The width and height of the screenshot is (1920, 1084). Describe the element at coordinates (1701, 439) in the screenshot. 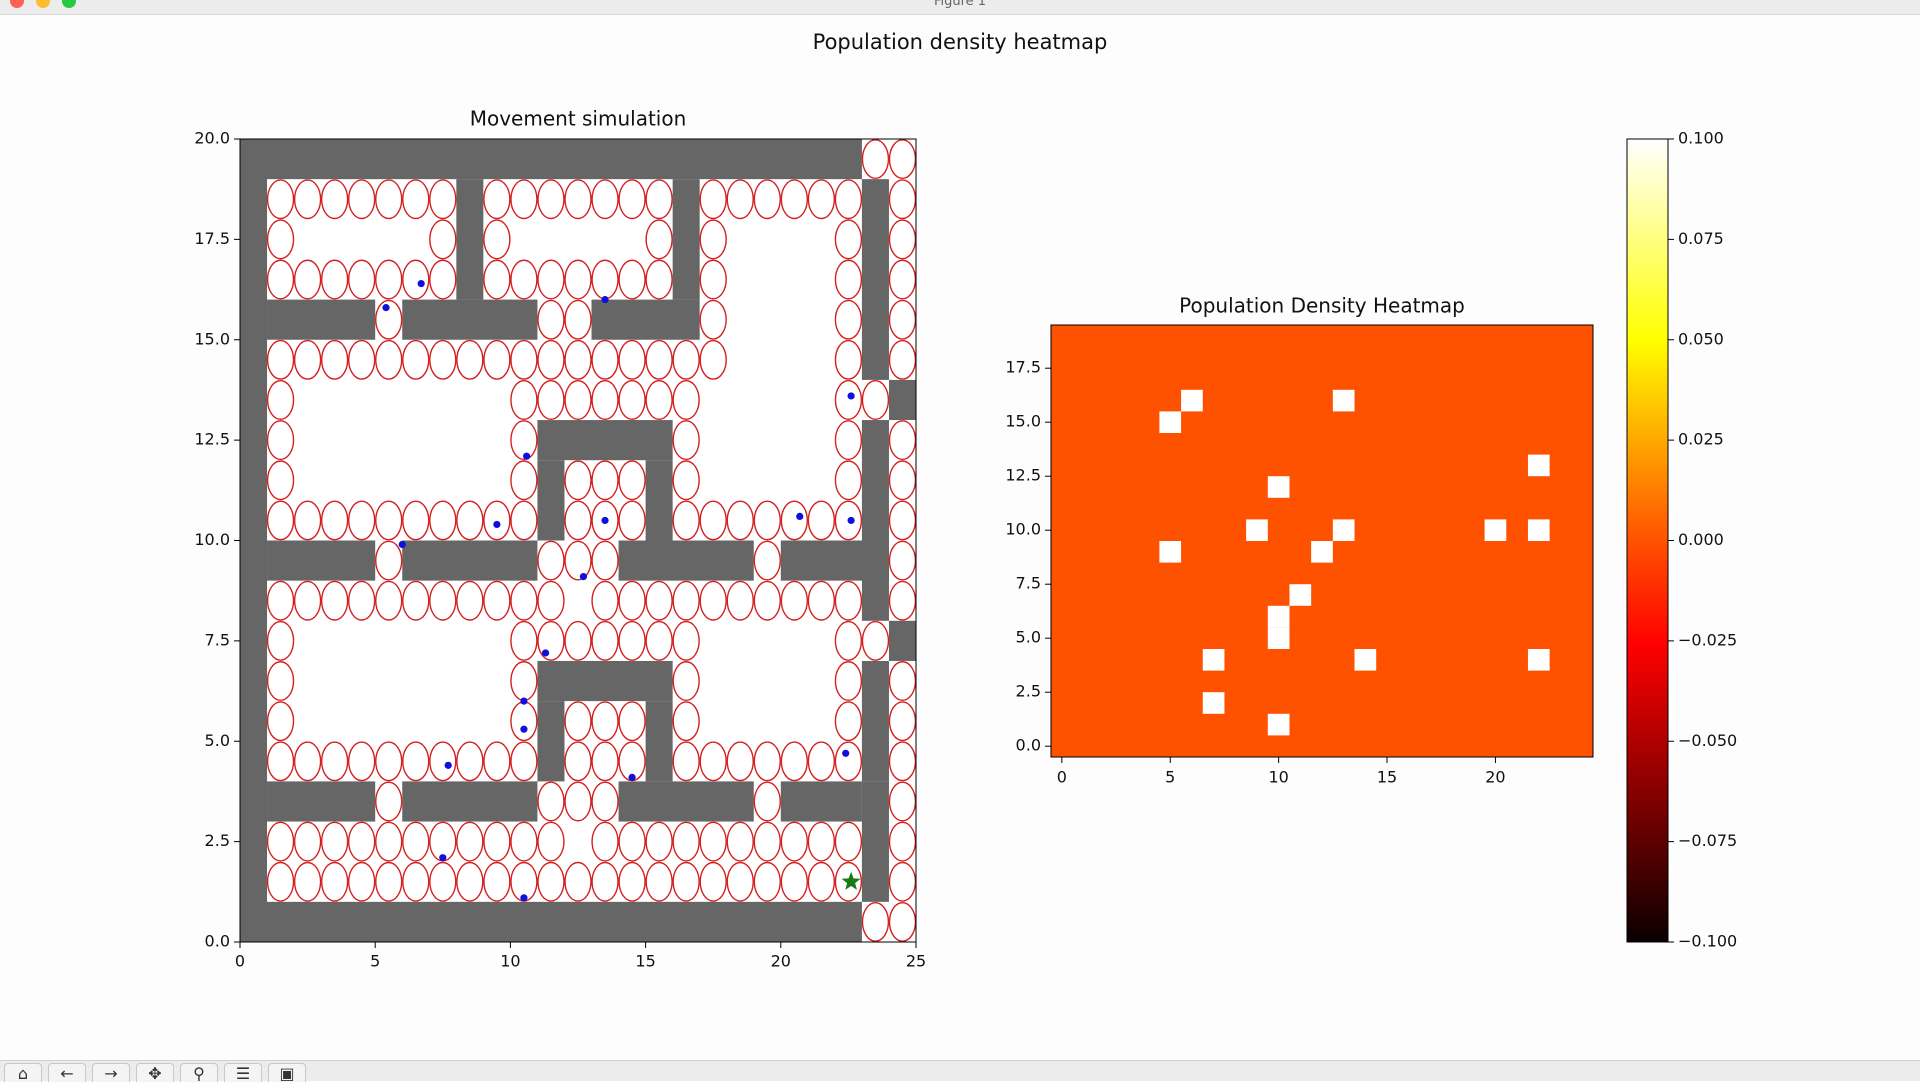

I see `colorbar-tick-label: 0.025` at that location.